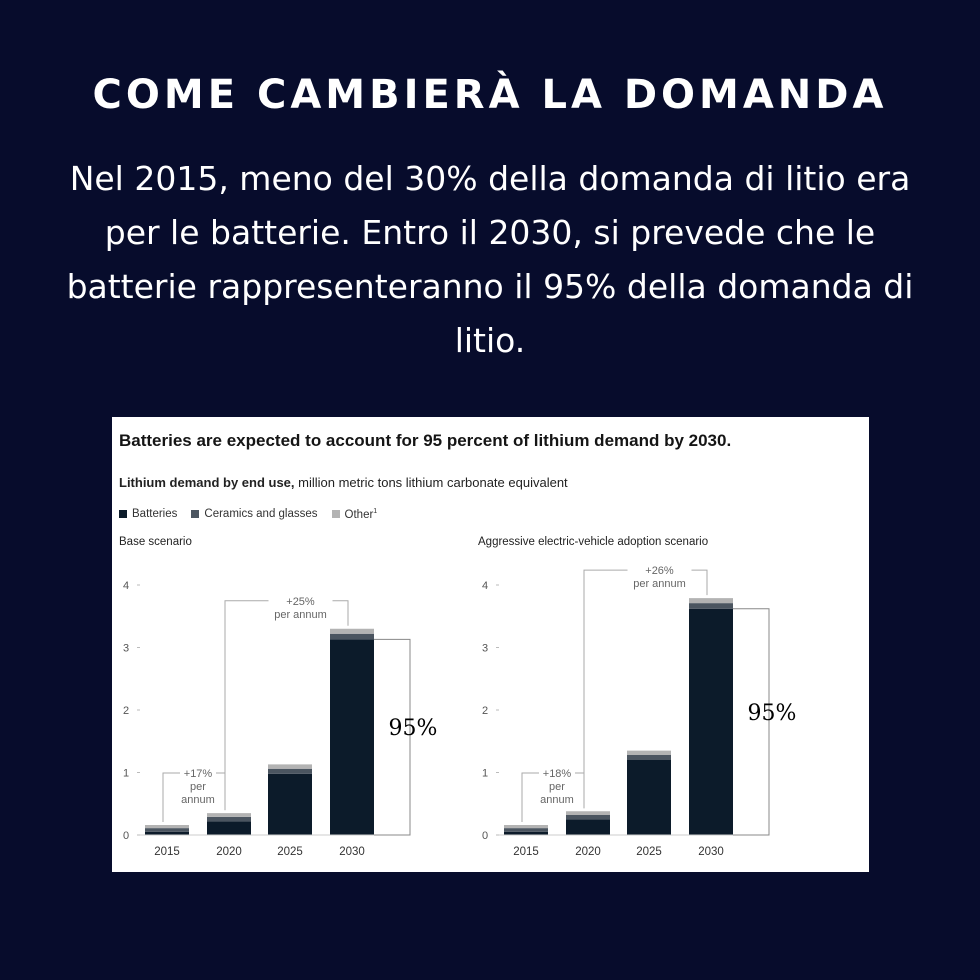 The height and width of the screenshot is (980, 980). What do you see at coordinates (557, 774) in the screenshot?
I see `growth-label: +18%` at bounding box center [557, 774].